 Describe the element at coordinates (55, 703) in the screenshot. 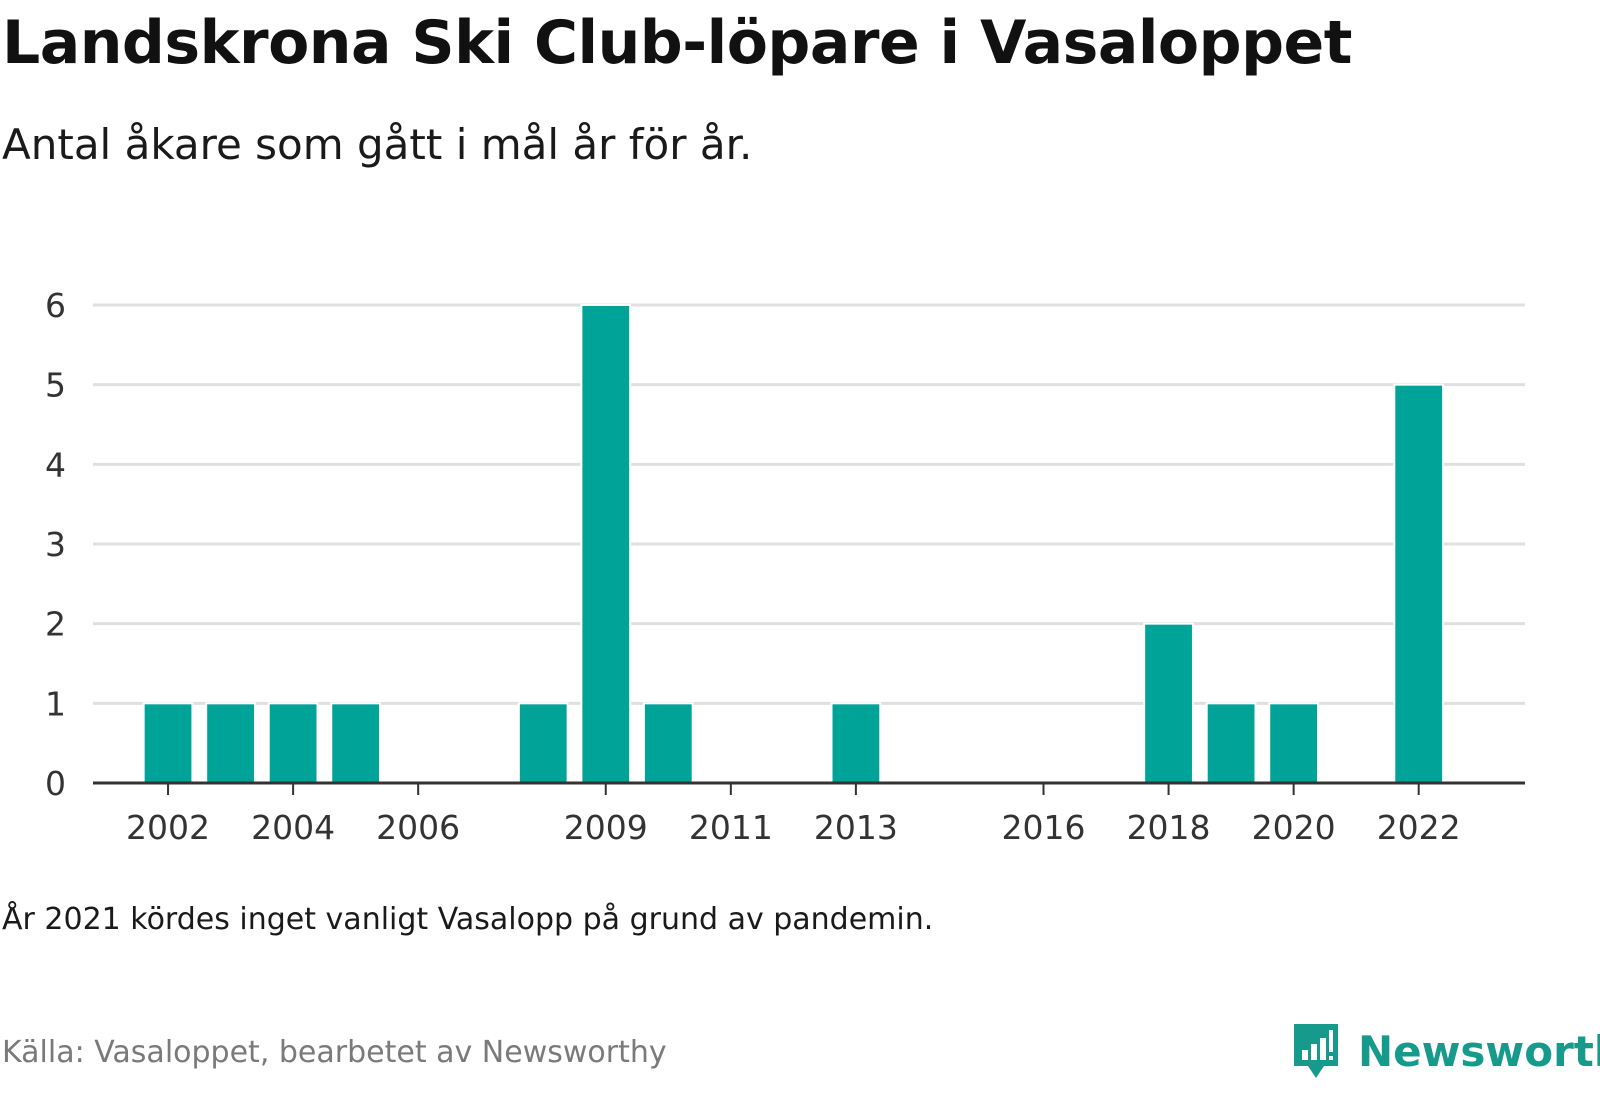

I see `y-tick-label: 1` at that location.